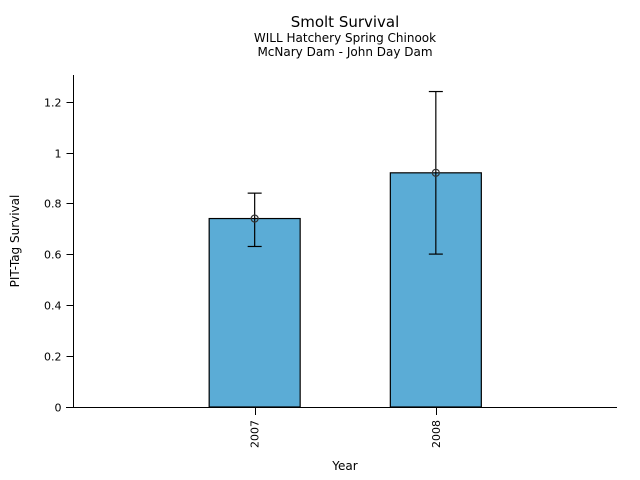  I want to click on y-tick-label: 1.2, so click(53, 103).